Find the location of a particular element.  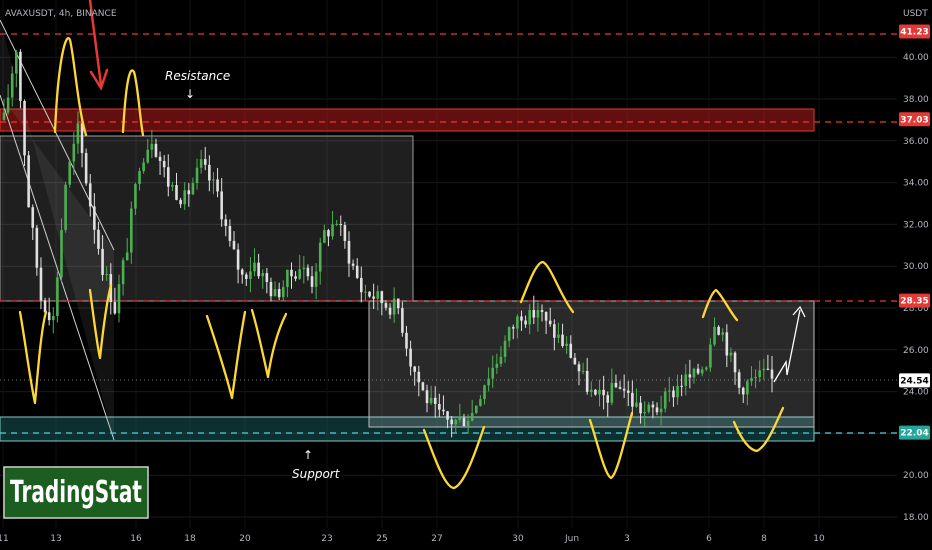

resistance-down-arrow: ↓ is located at coordinates (190, 94).